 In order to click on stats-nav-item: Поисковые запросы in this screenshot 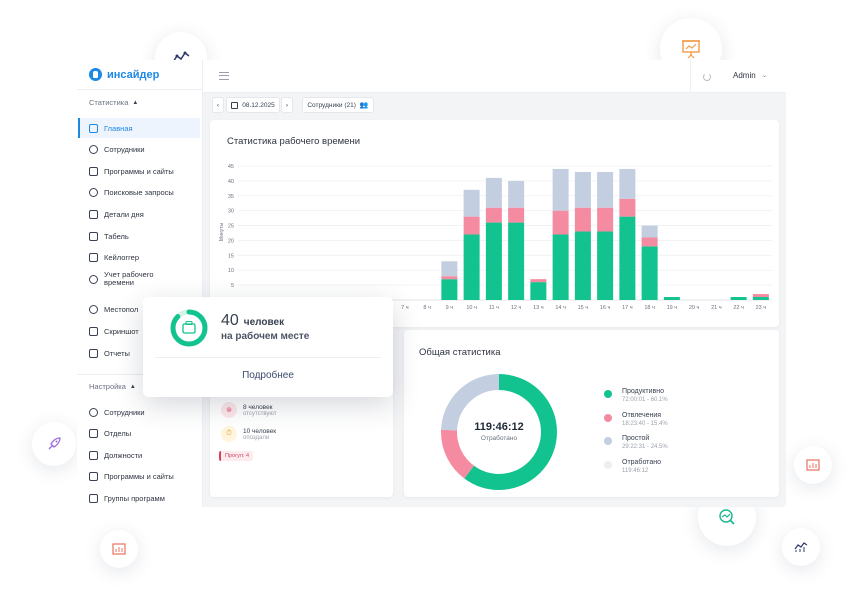, I will do `click(139, 193)`.